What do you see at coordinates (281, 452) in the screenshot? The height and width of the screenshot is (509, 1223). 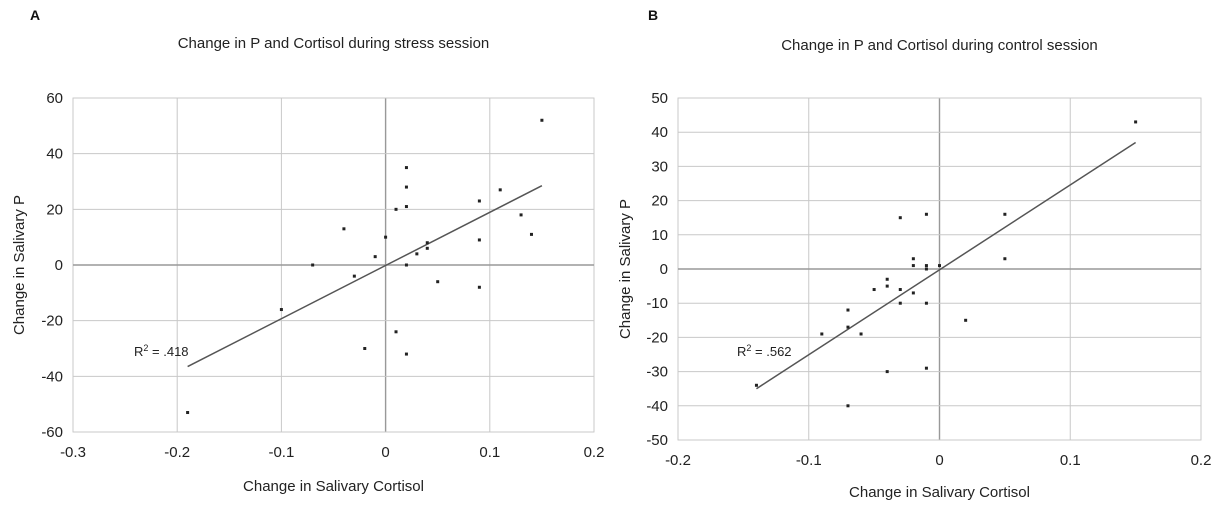 I see `panel-a-x-tick-label: -0.1` at bounding box center [281, 452].